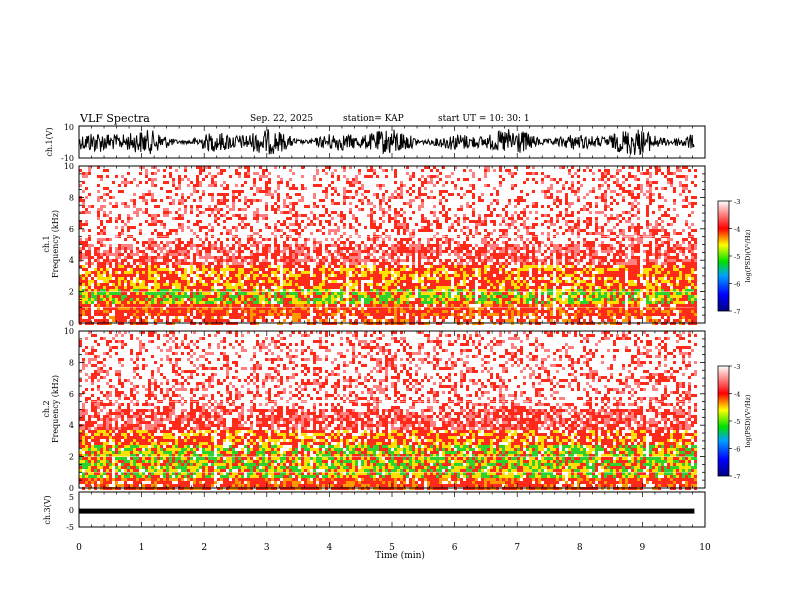  I want to click on ch1-panel: 10 -10 ch.1(V), so click(375, 143).